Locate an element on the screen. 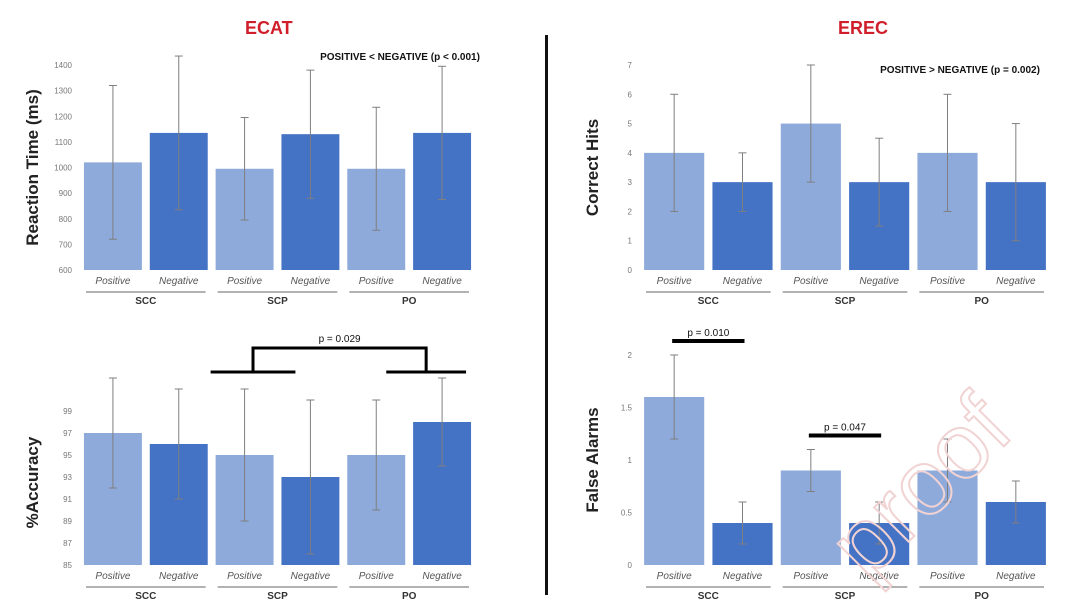  bracket-label: p = 0.047 is located at coordinates (845, 428).